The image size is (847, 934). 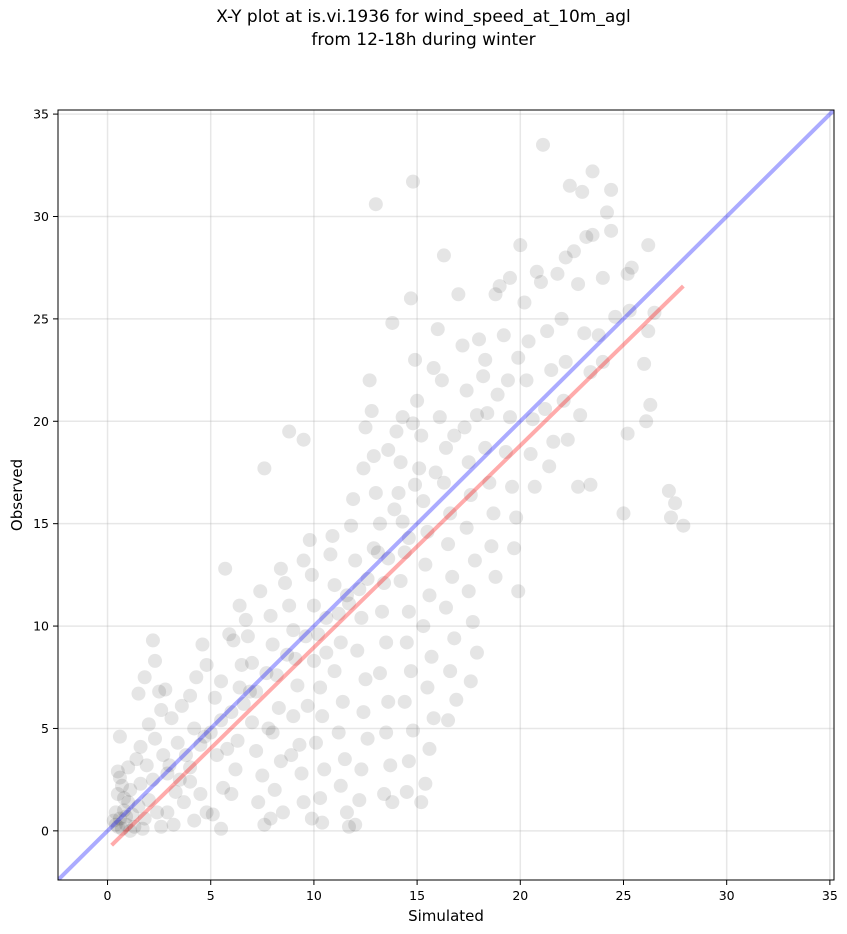 What do you see at coordinates (211, 895) in the screenshot?
I see `x-tick-label: 5` at bounding box center [211, 895].